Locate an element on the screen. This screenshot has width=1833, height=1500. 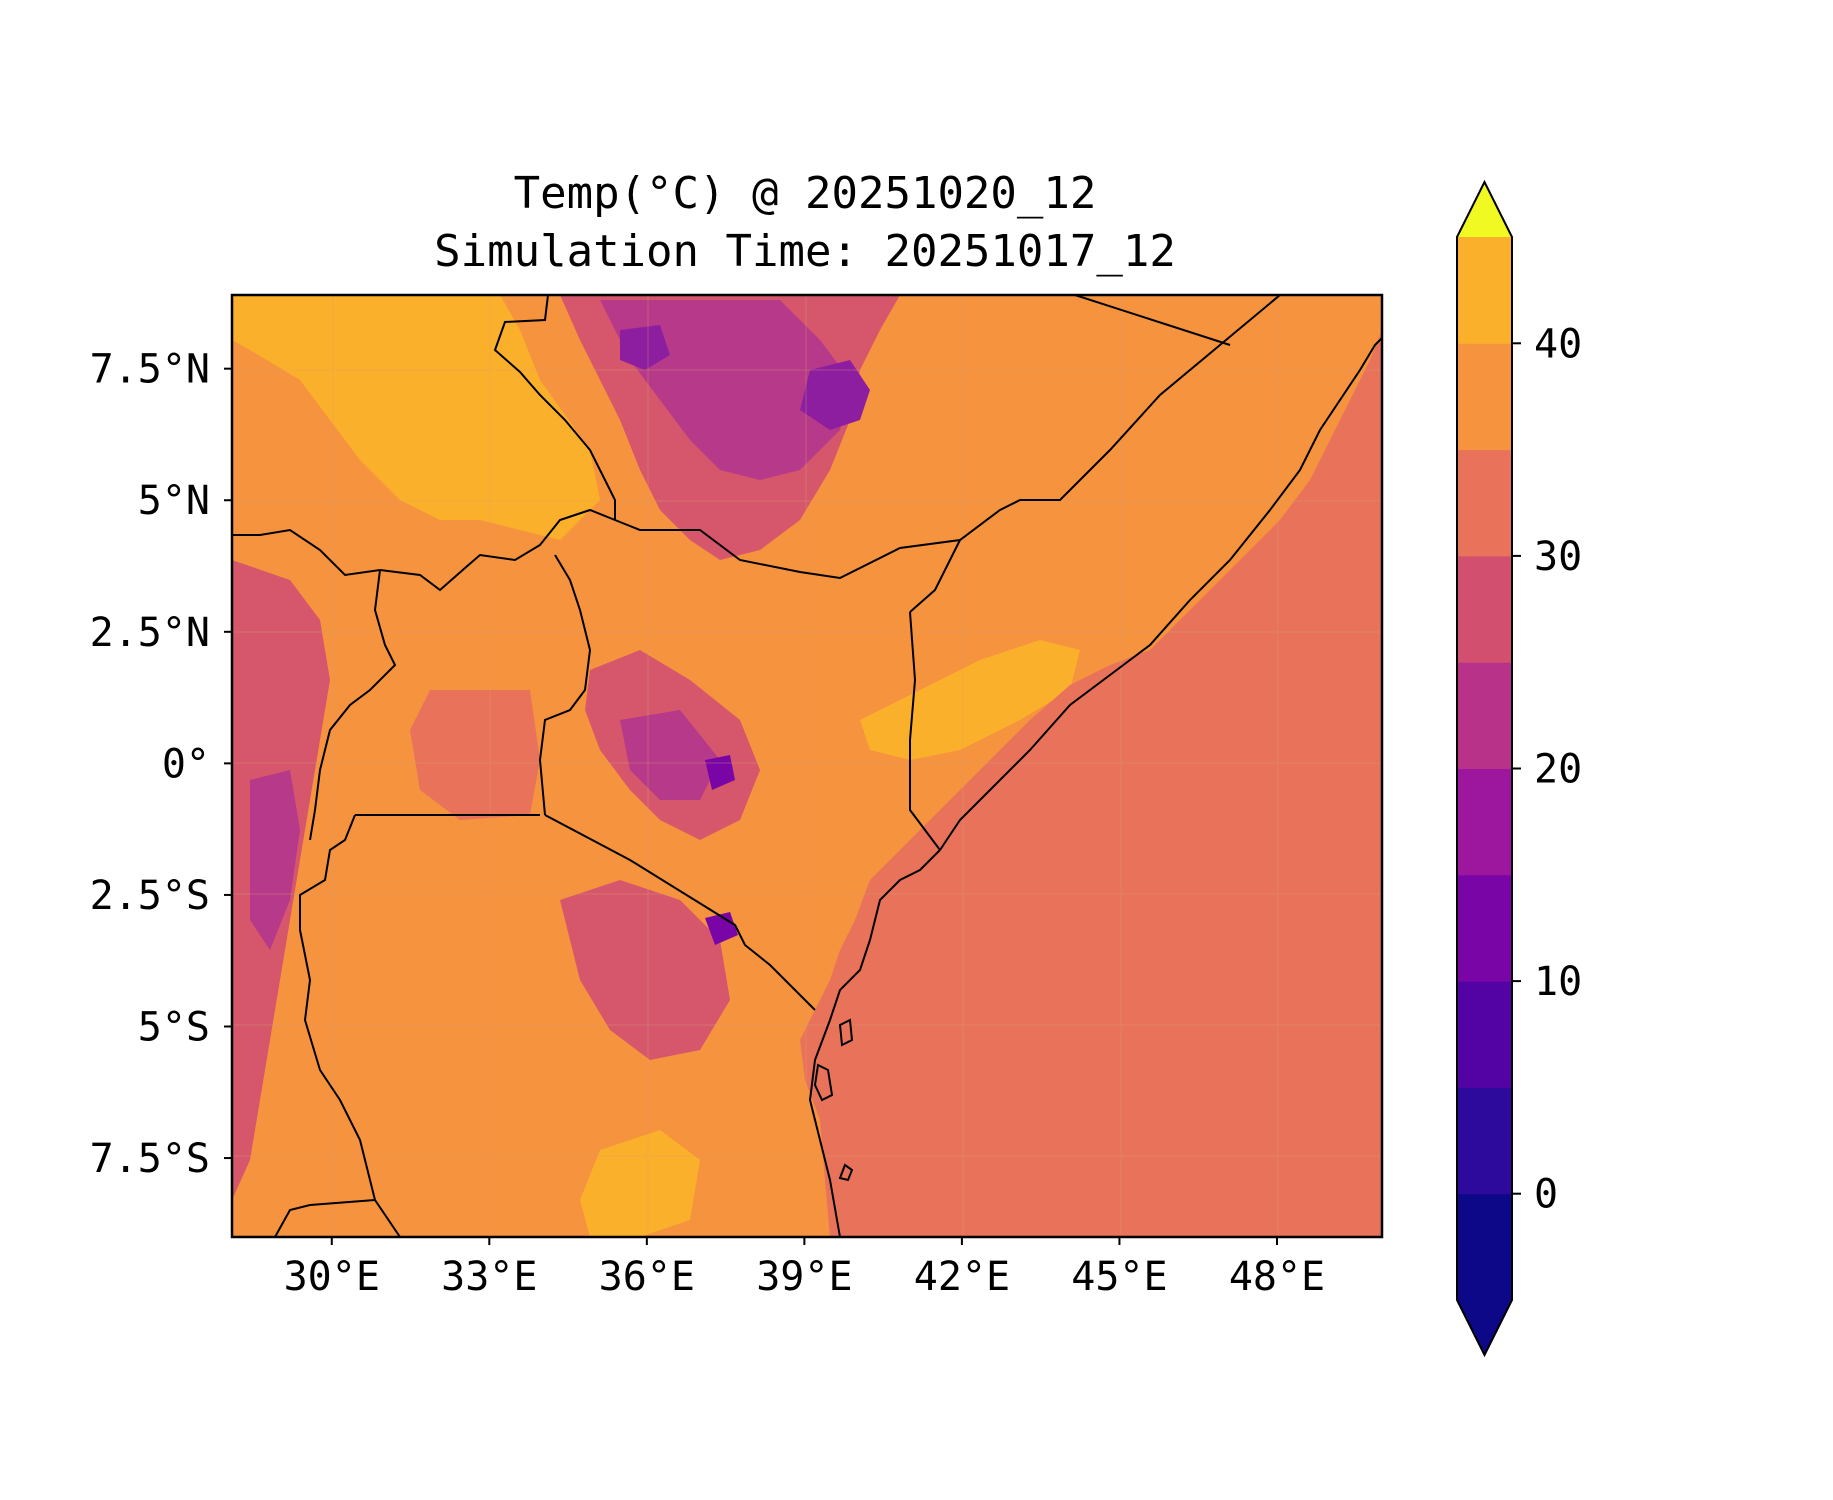
x-tick-label: 36°E is located at coordinates (647, 1277).